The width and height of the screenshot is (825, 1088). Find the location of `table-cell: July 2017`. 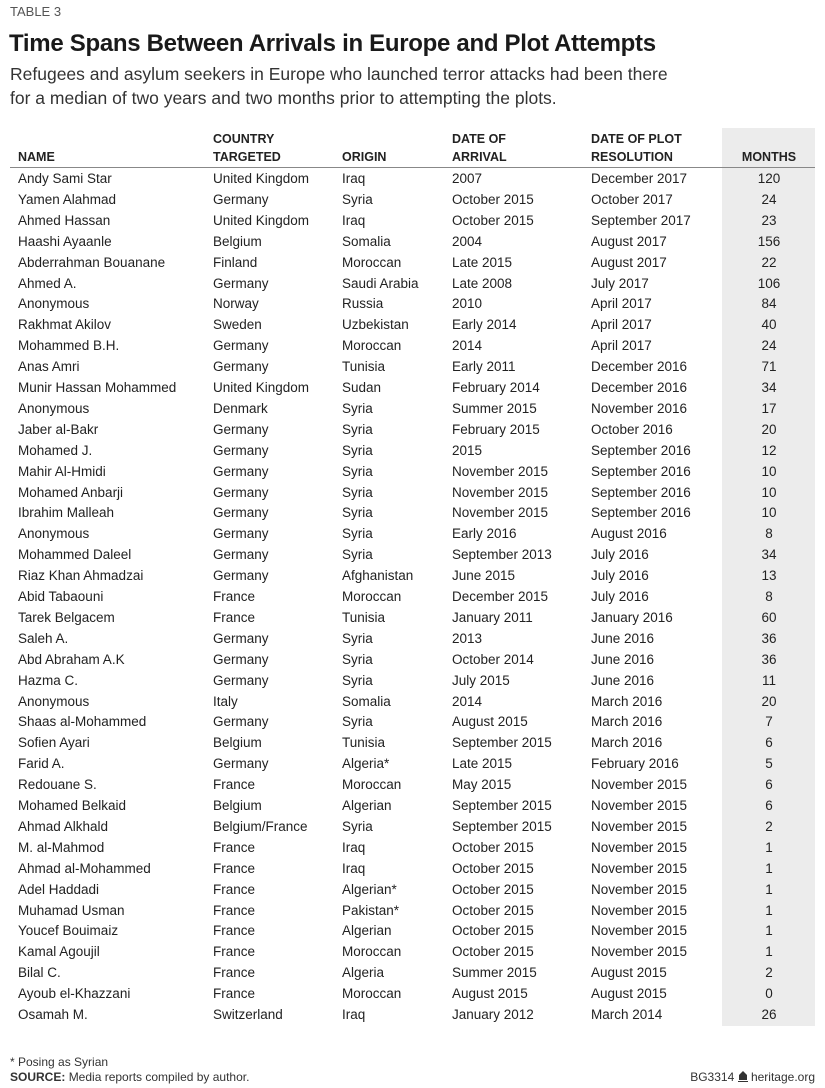

table-cell: July 2017 is located at coordinates (620, 283).